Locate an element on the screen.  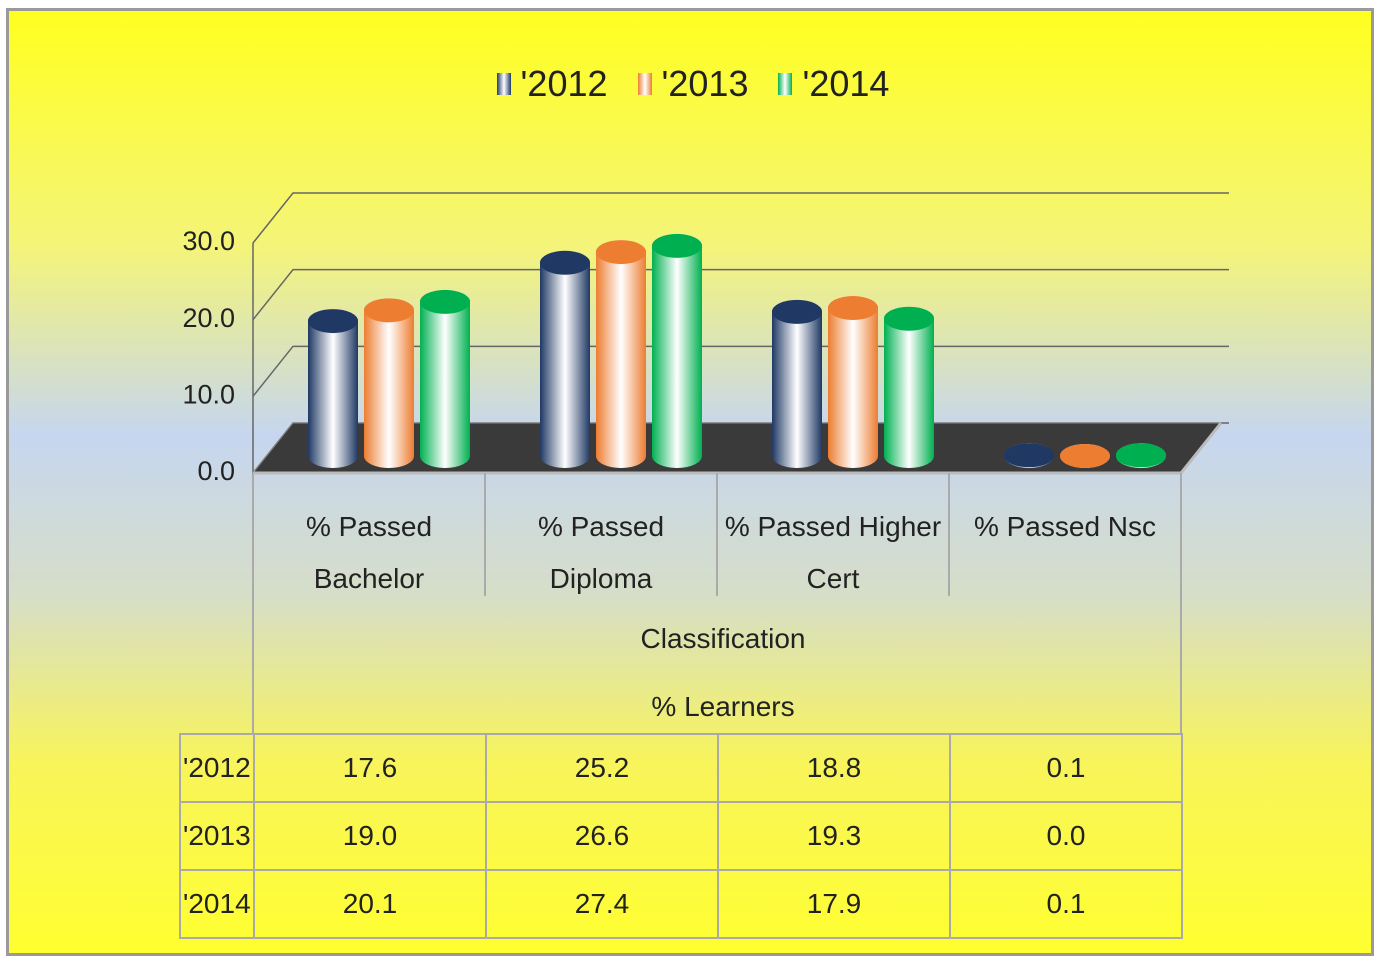
legend-item: '2012 is located at coordinates (552, 84).